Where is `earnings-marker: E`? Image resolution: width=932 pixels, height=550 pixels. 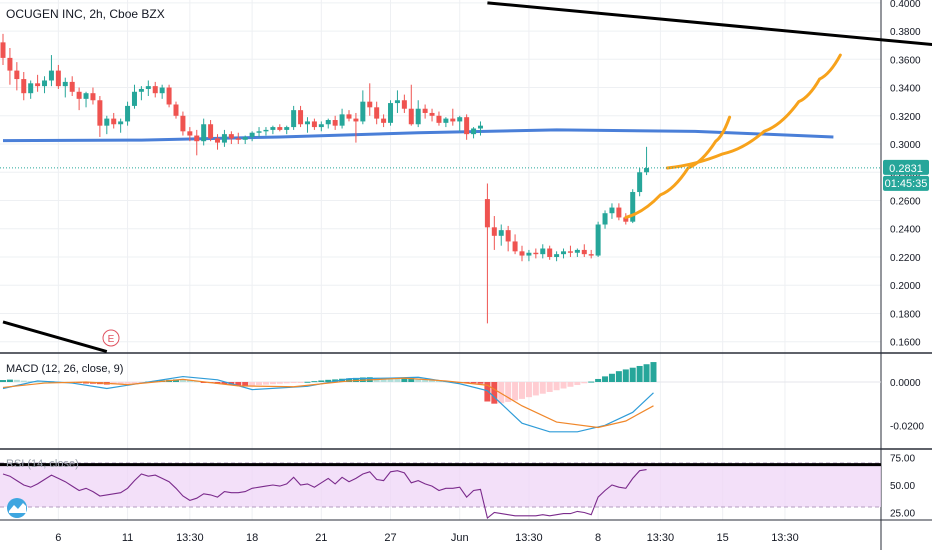 earnings-marker: E is located at coordinates (111, 338).